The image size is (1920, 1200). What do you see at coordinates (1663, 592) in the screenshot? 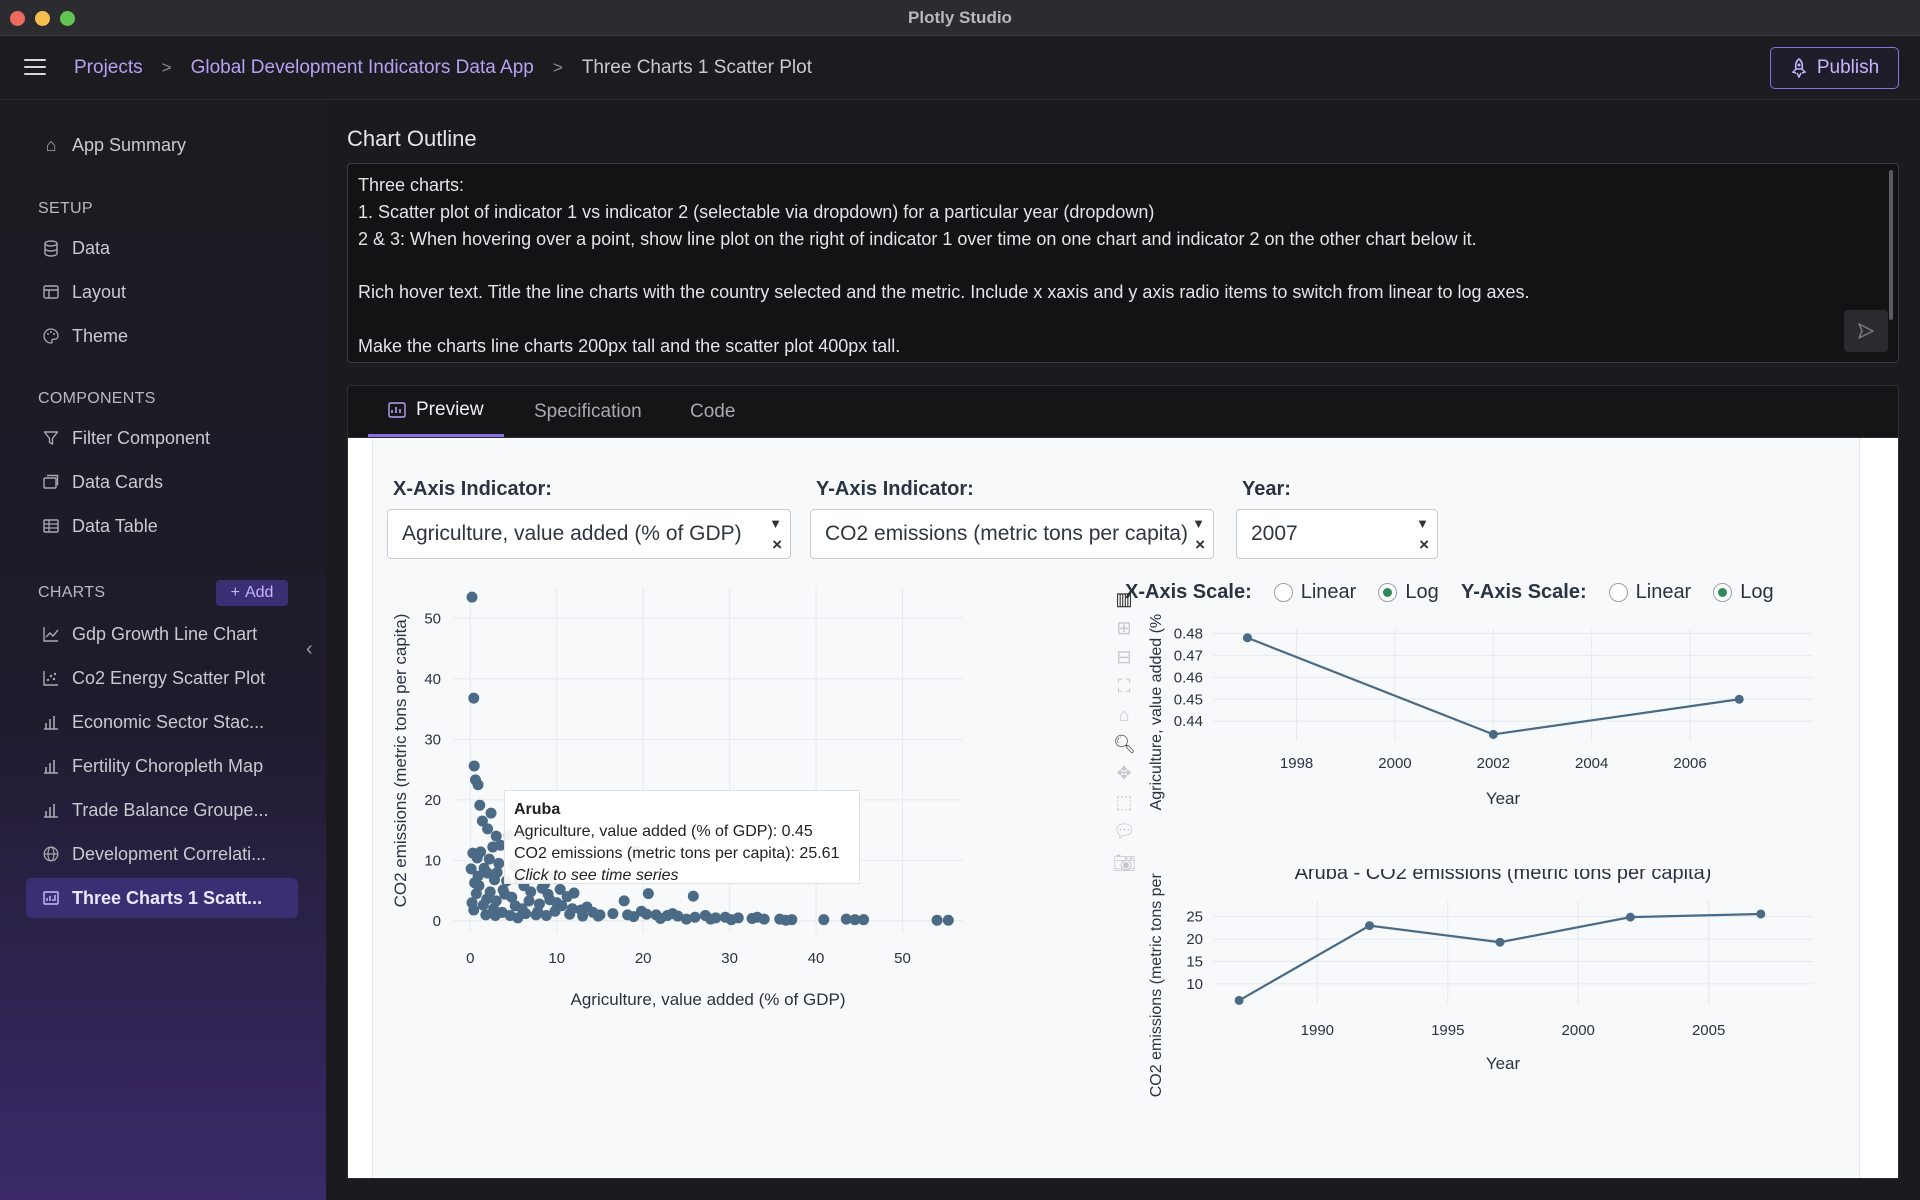
I see `radio-label: Linear` at bounding box center [1663, 592].